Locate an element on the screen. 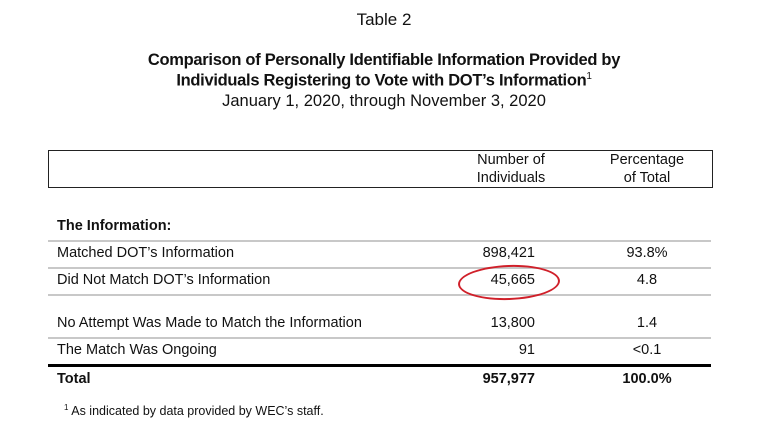 The width and height of the screenshot is (768, 444). total-label: Total is located at coordinates (74, 379).